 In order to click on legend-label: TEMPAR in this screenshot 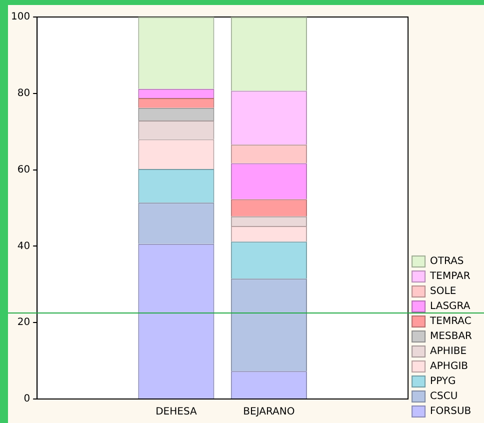, I will do `click(449, 276)`.